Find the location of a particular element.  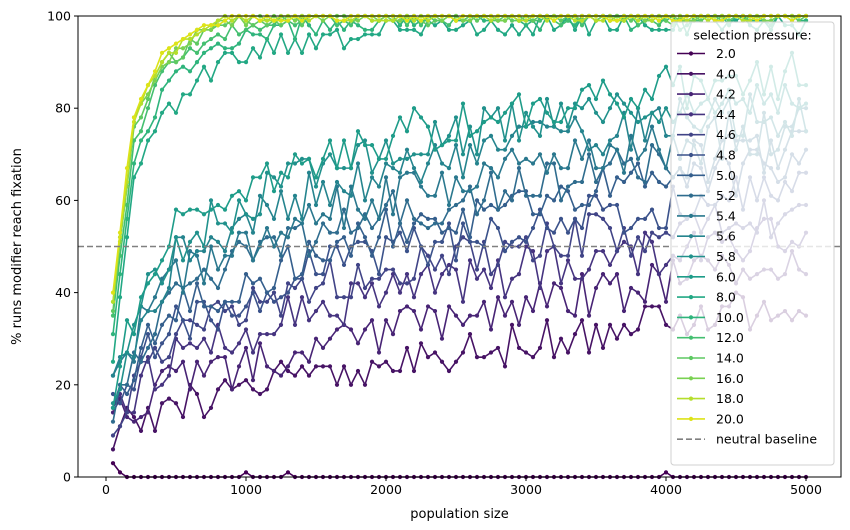

y-axis-title: % runs modifier reach fixation is located at coordinates (17, 246).